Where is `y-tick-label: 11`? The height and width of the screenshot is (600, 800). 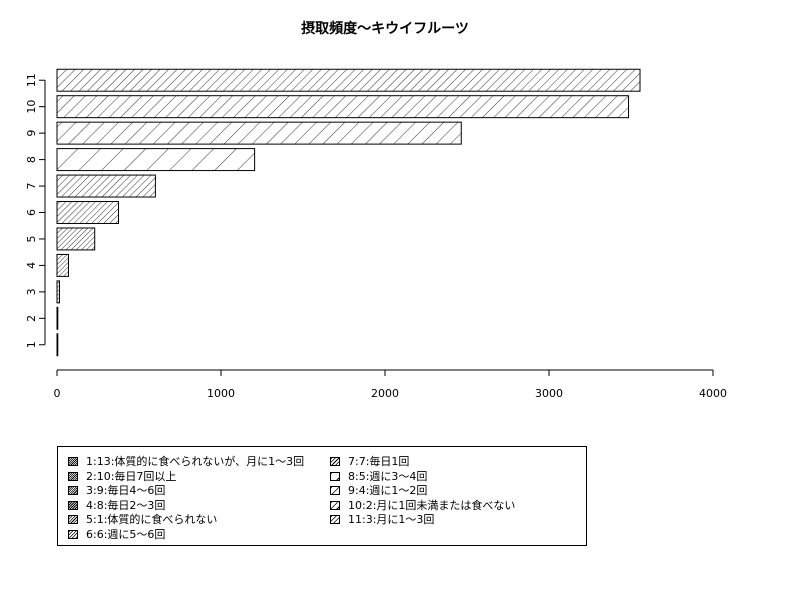 y-tick-label: 11 is located at coordinates (31, 80).